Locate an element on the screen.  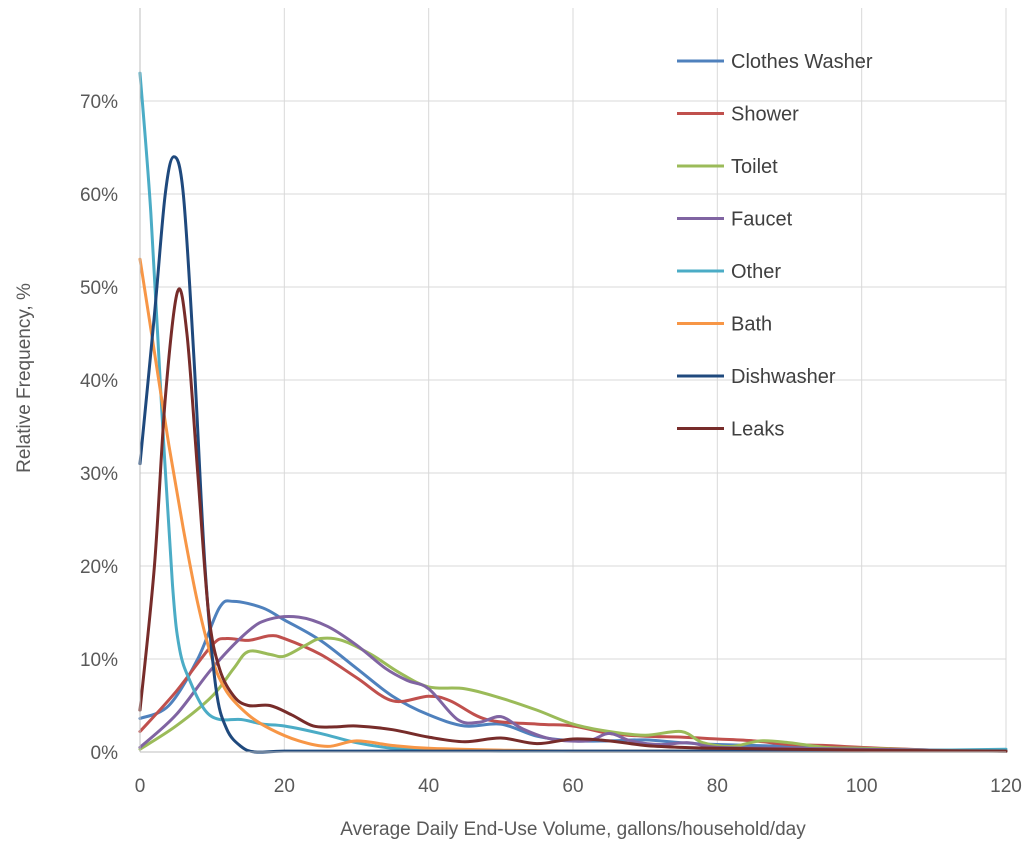
y-tick-label: 40% is located at coordinates (99, 381).